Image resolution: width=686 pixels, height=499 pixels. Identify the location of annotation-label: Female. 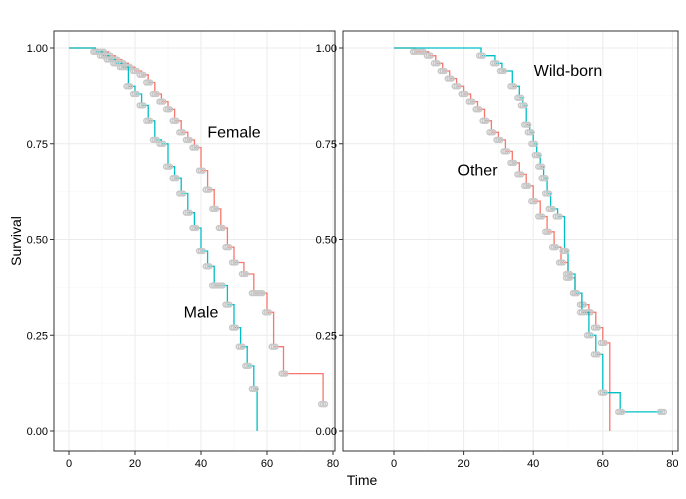
(233, 132).